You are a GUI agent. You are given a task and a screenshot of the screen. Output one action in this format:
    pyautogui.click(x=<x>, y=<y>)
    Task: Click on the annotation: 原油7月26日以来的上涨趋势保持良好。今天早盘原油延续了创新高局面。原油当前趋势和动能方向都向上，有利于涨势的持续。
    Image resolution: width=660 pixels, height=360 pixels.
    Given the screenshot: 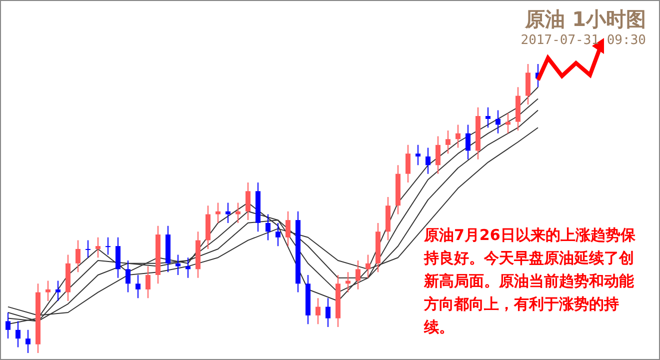 What is the action you would take?
    pyautogui.click(x=530, y=281)
    